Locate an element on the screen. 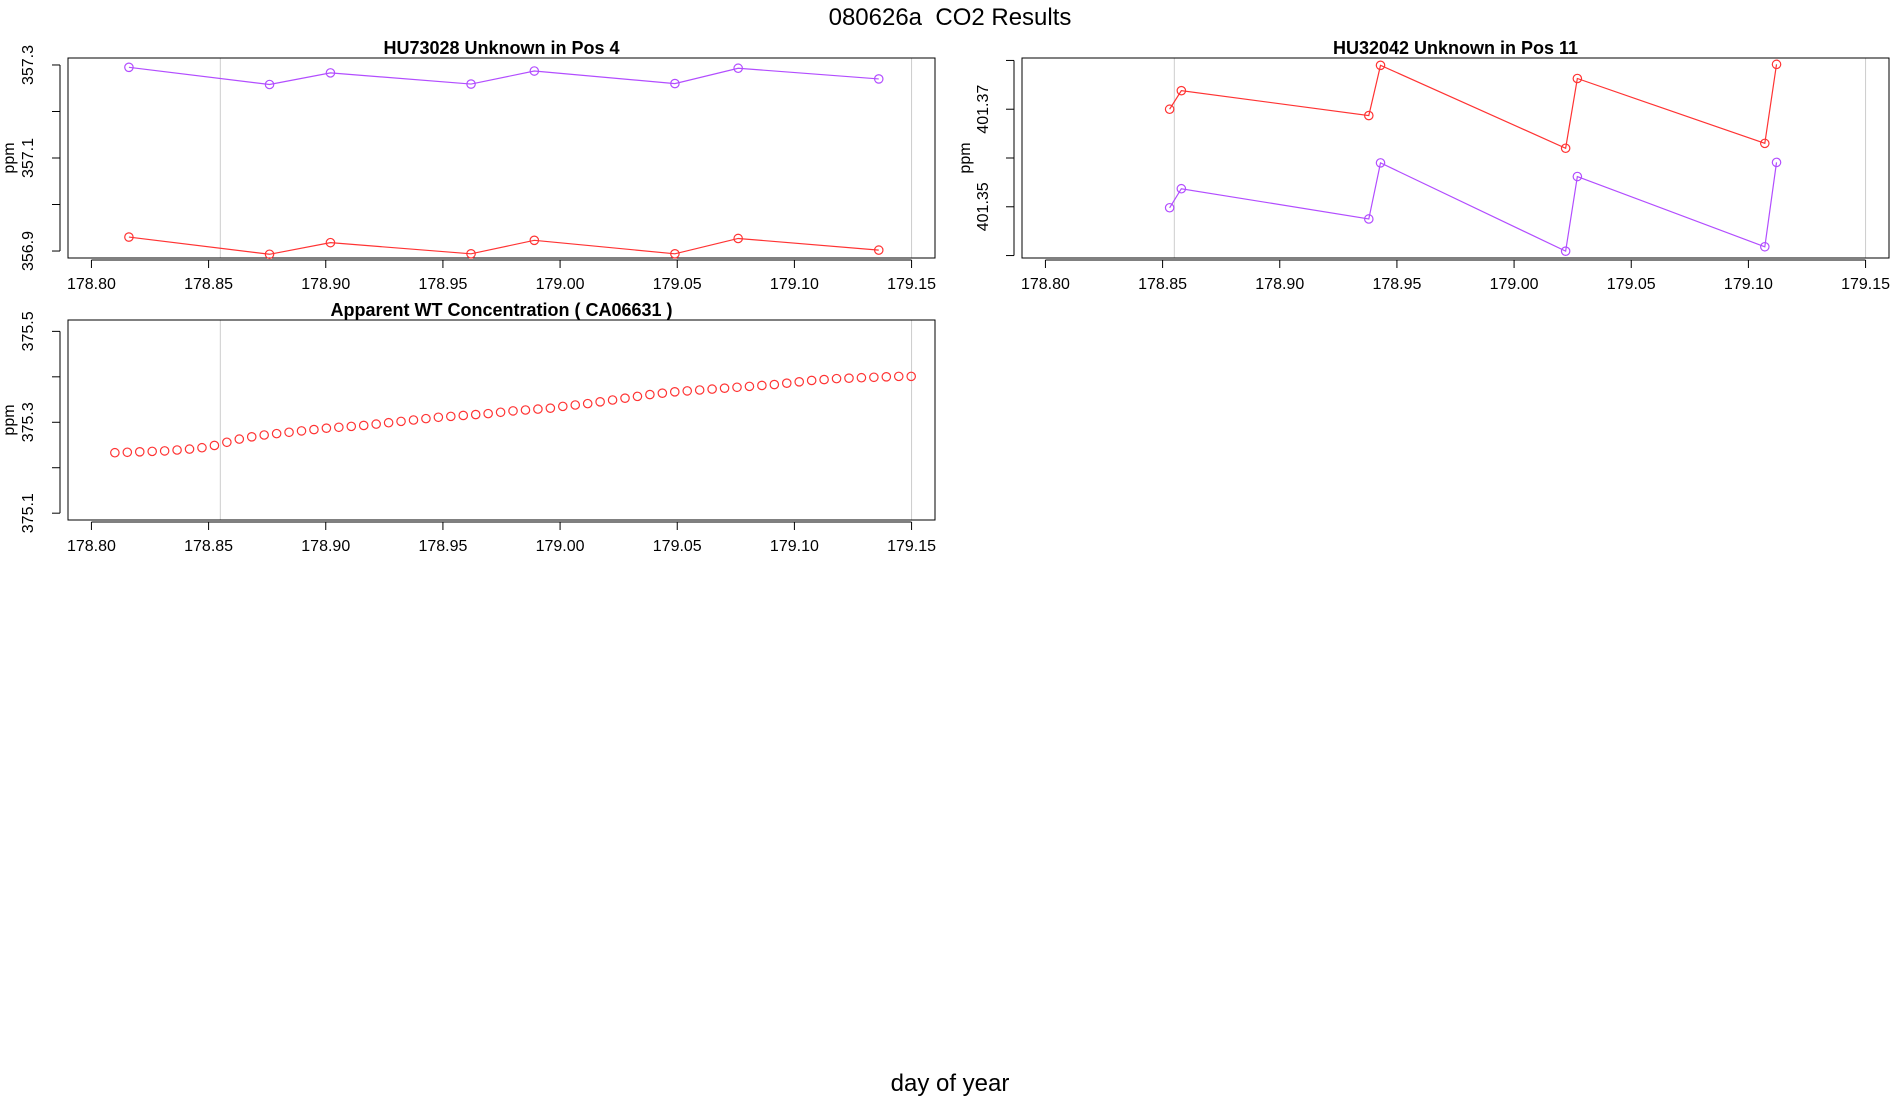 The image size is (1900, 1100). series-line-red is located at coordinates (1473, 107).